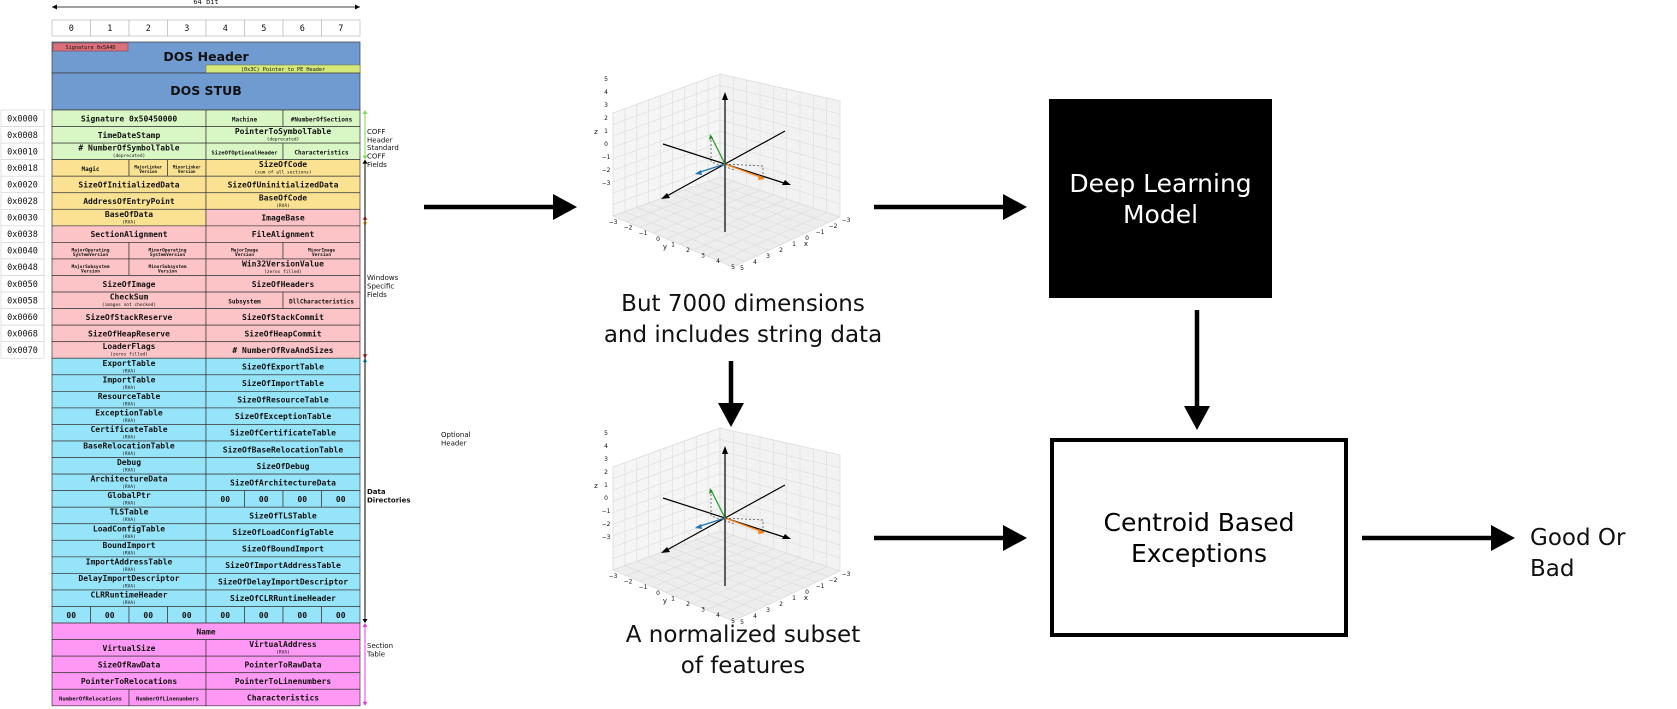  Describe the element at coordinates (129, 462) in the screenshot. I see `field-label: Debug` at that location.